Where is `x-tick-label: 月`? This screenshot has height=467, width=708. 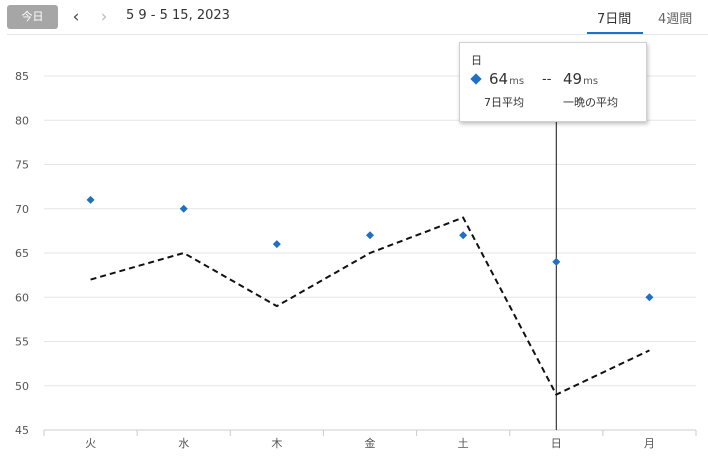
x-tick-label: 月 is located at coordinates (649, 443).